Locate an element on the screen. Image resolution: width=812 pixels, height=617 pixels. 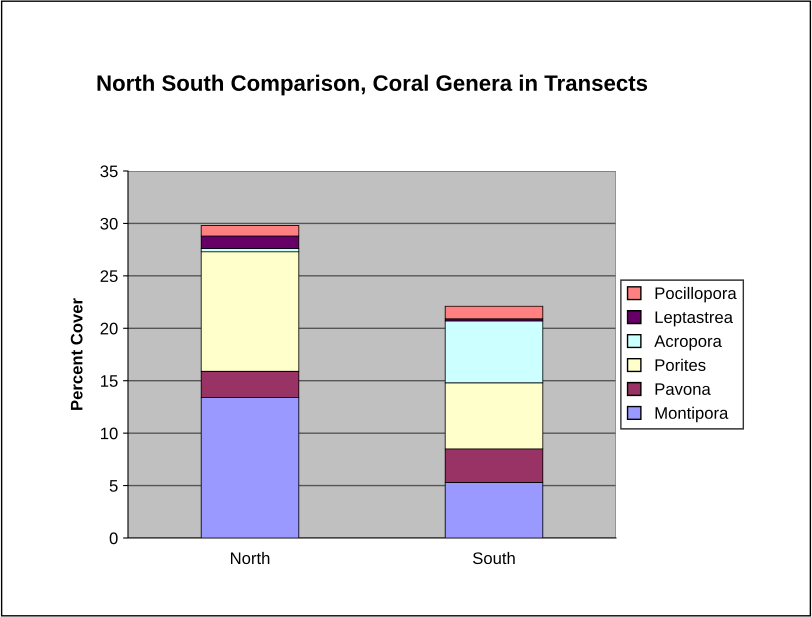
y-axis-title: Percent Cover is located at coordinates (76, 354).